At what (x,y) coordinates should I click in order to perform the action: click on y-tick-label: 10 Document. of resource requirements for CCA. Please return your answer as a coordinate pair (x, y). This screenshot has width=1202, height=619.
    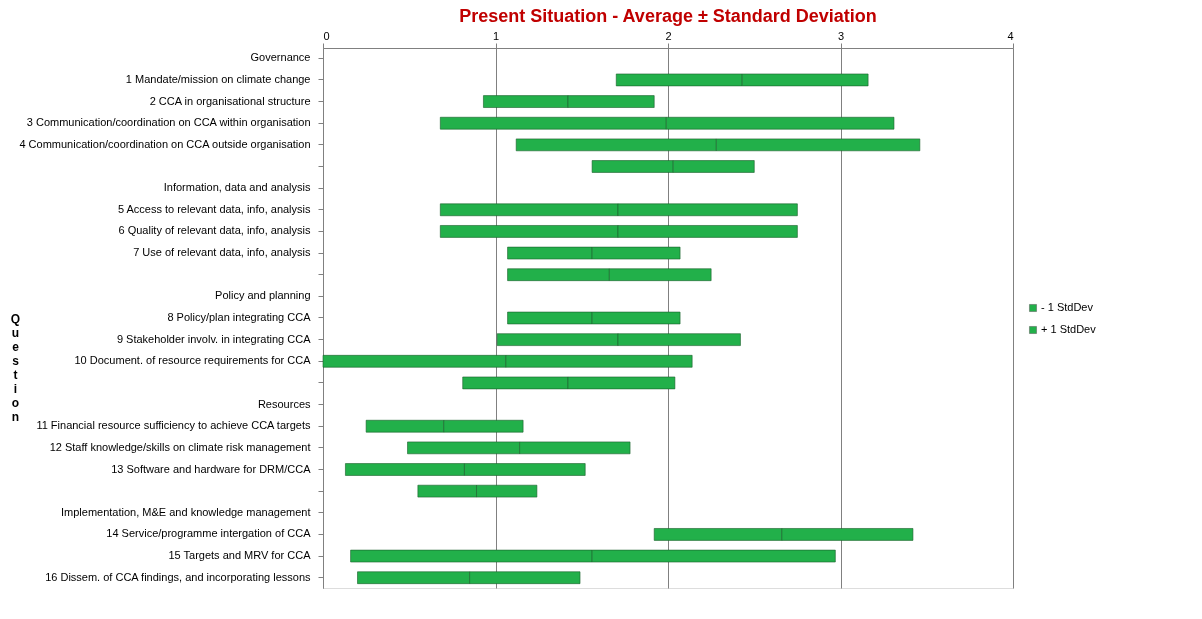
    Looking at the image, I should click on (193, 360).